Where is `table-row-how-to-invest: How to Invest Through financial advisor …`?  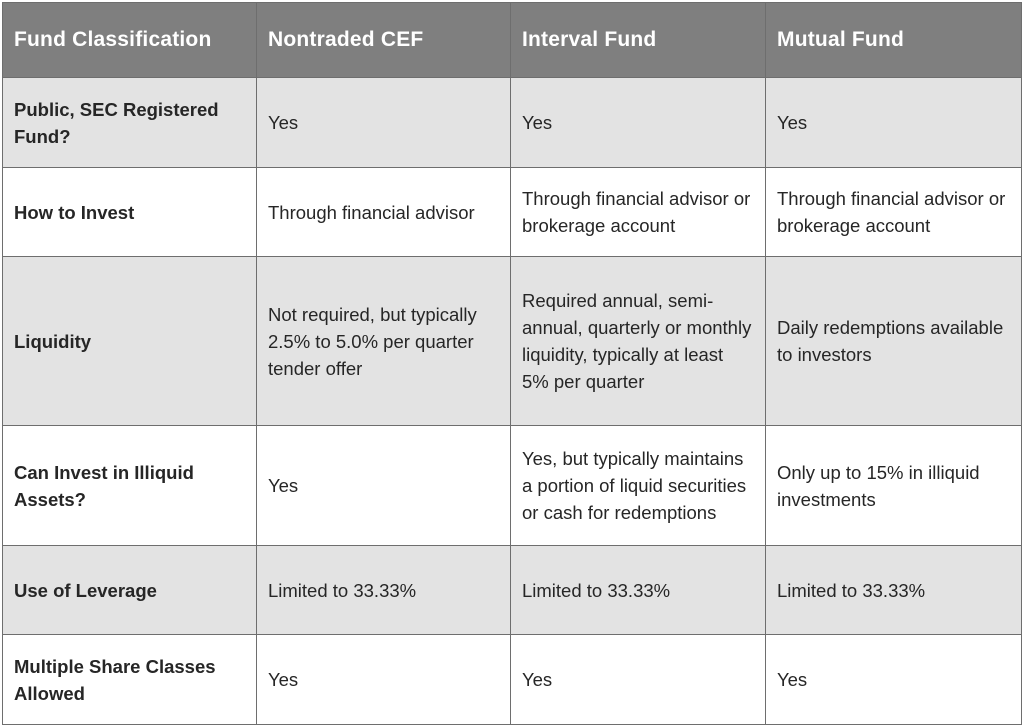 table-row-how-to-invest: How to Invest Through financial advisor … is located at coordinates (512, 212).